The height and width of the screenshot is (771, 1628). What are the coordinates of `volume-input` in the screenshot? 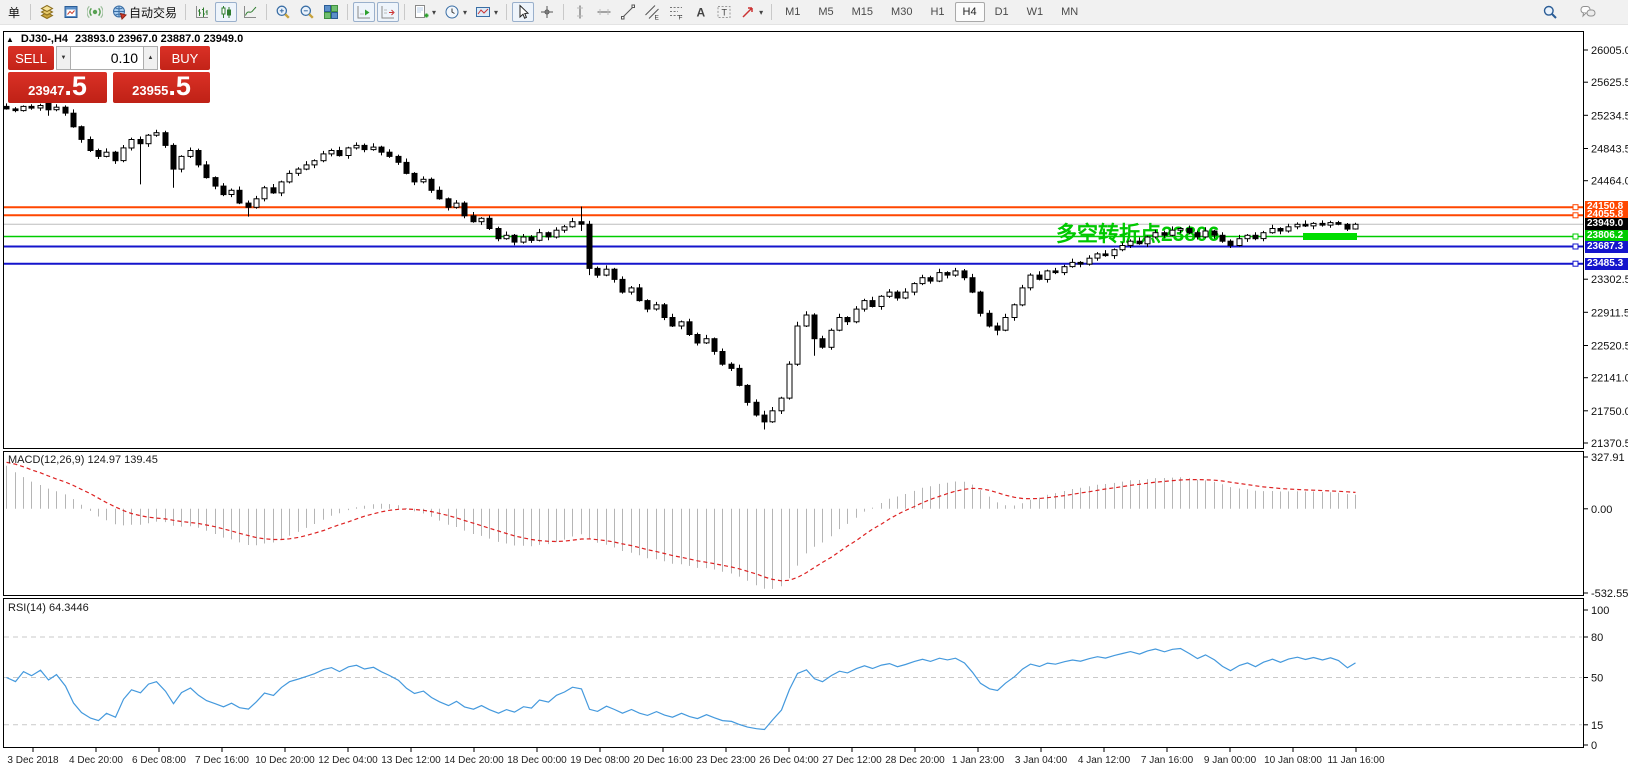 It's located at (107, 58).